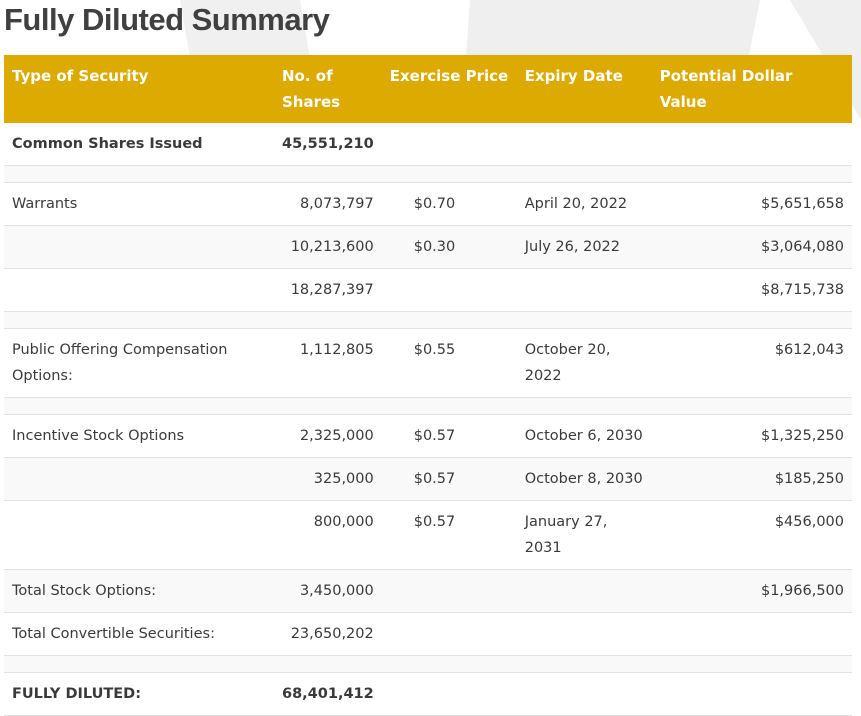 The height and width of the screenshot is (716, 861). I want to click on page-title: Fully Diluted Summary, so click(167, 19).